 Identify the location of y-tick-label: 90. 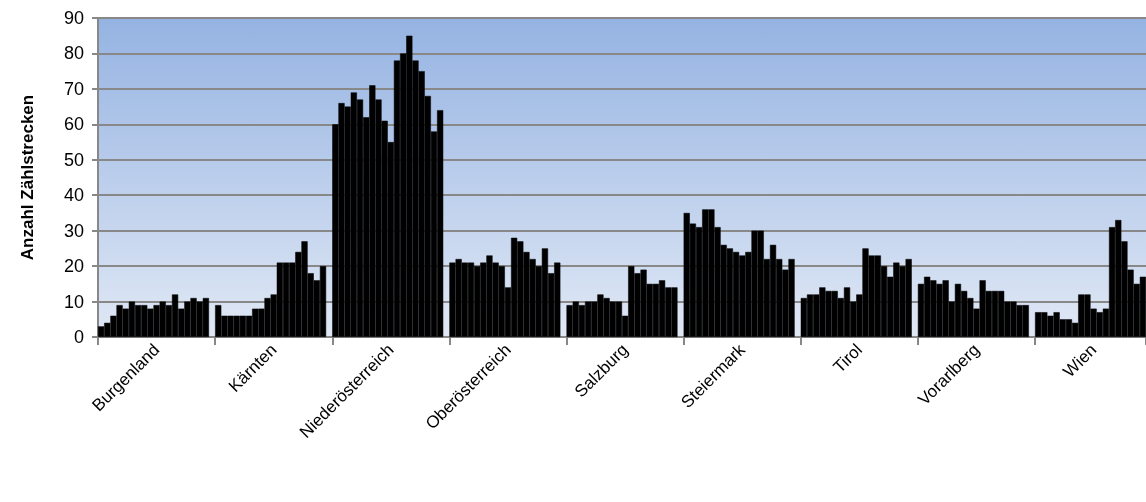
(73, 18).